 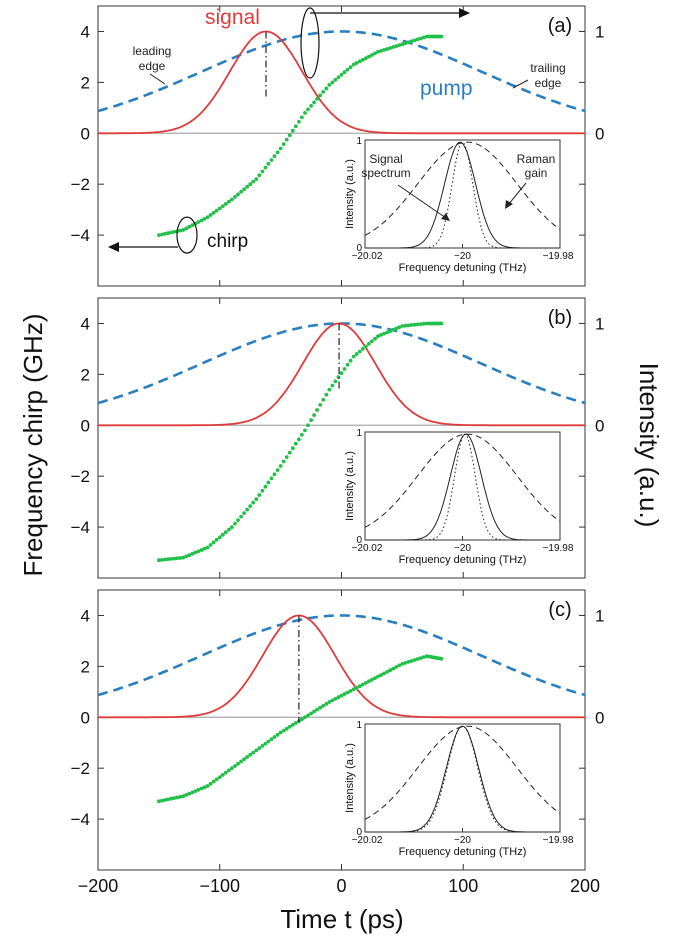 I want to click on panel-label: (a), so click(x=560, y=26).